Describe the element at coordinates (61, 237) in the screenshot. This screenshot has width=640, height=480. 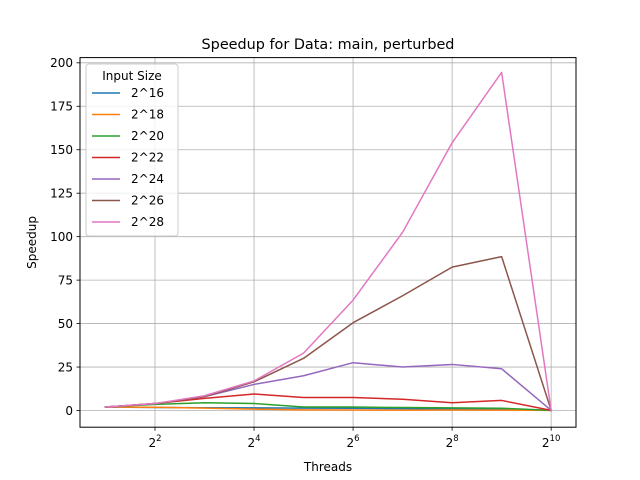
I see `y-tick-label: 100` at that location.